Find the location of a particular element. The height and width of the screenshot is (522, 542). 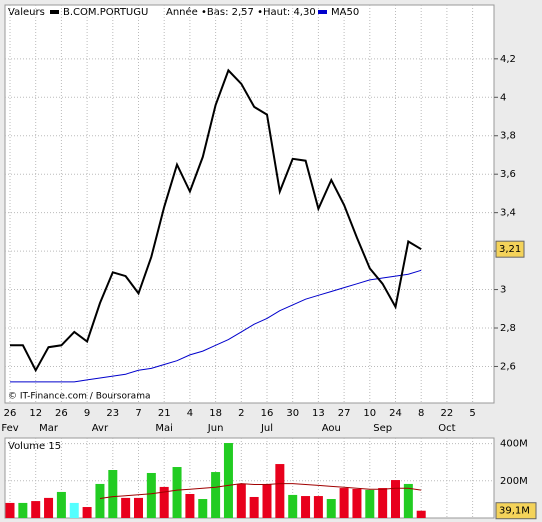

legend-label: Valeurs is located at coordinates (26, 12).